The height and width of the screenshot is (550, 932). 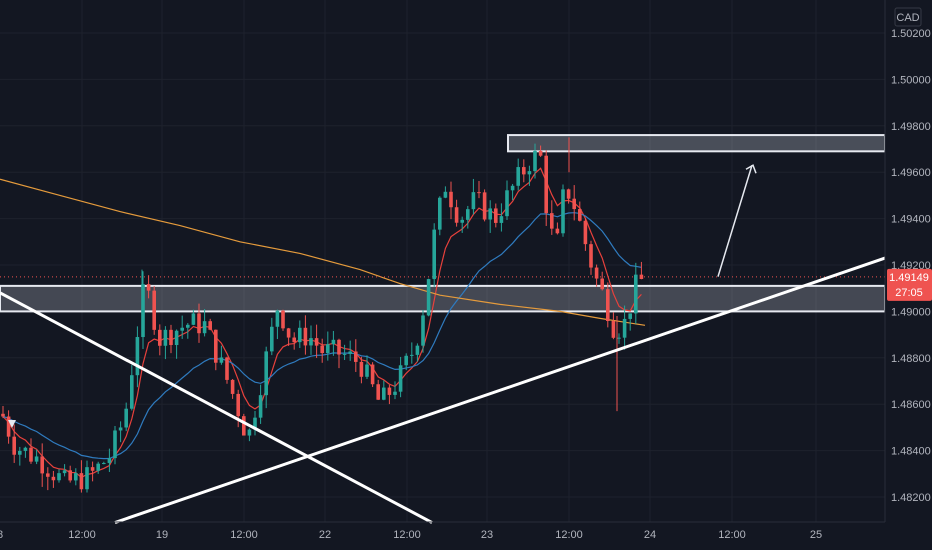 I want to click on x-tick-label: 19, so click(x=162, y=535).